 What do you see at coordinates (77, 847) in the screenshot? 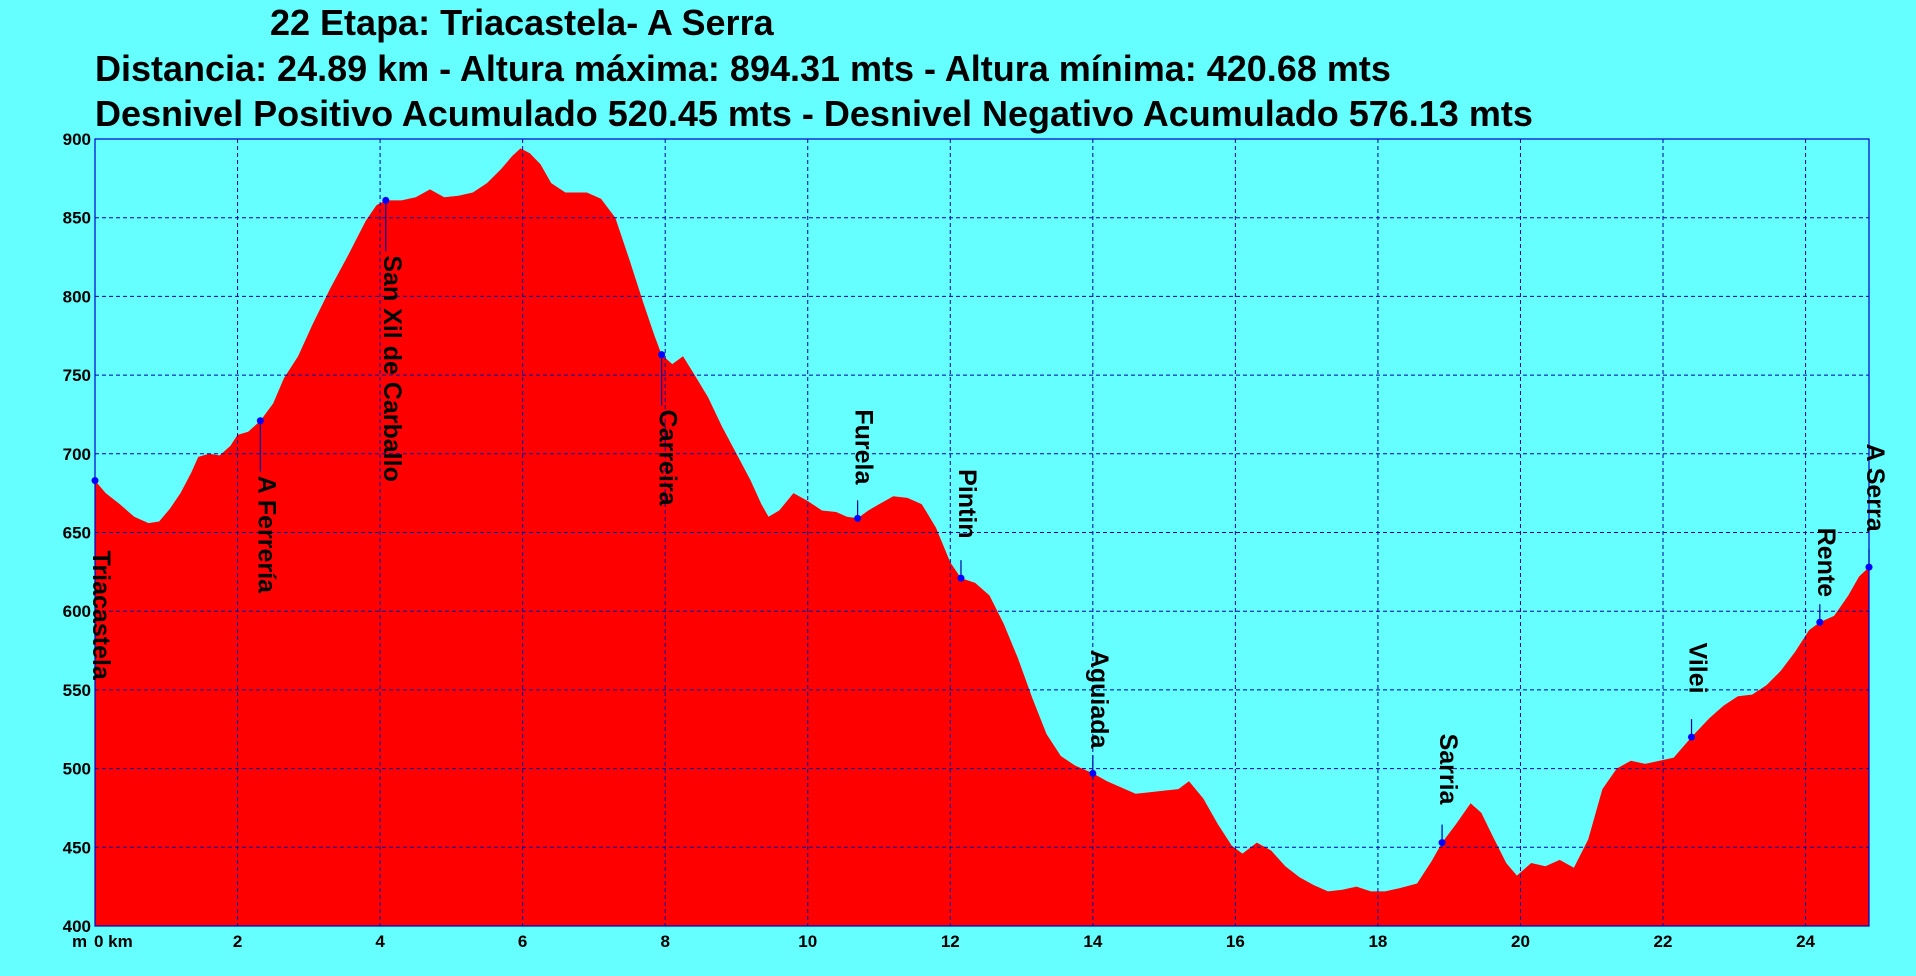
I see `y-tick-label: 450` at bounding box center [77, 847].